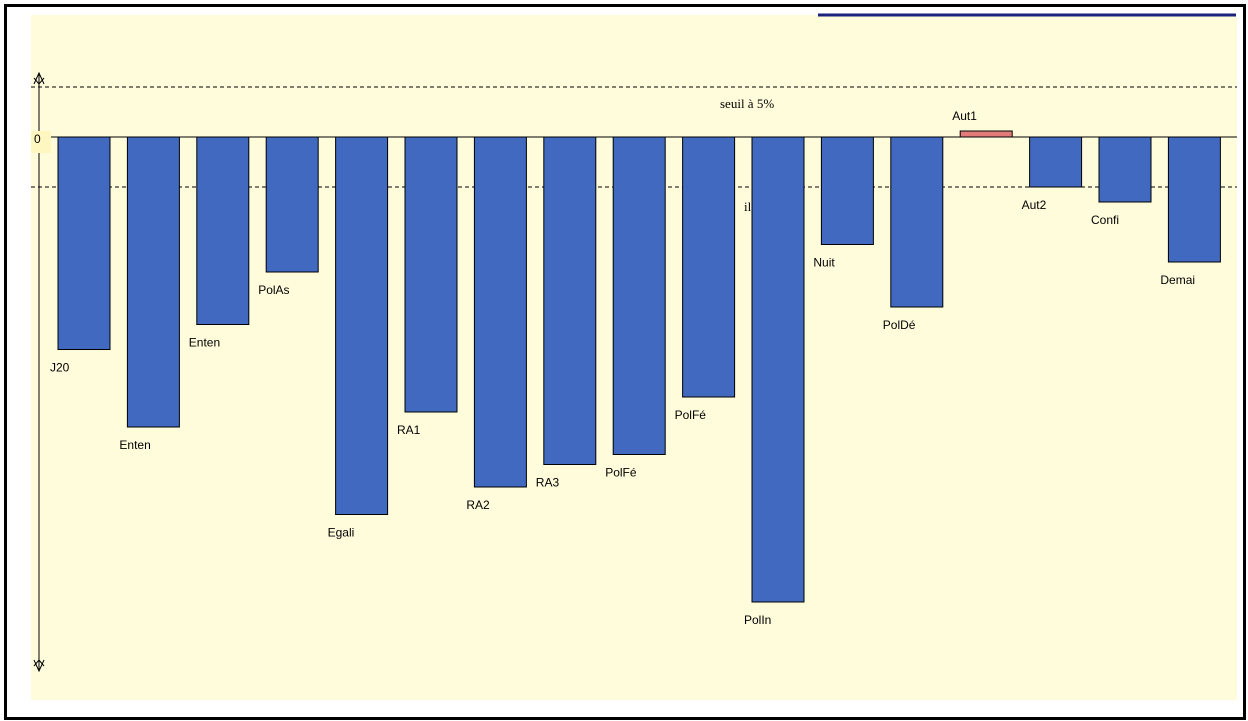  I want to click on y-axis-arrow-up-tail-icon, so click(39, 81).